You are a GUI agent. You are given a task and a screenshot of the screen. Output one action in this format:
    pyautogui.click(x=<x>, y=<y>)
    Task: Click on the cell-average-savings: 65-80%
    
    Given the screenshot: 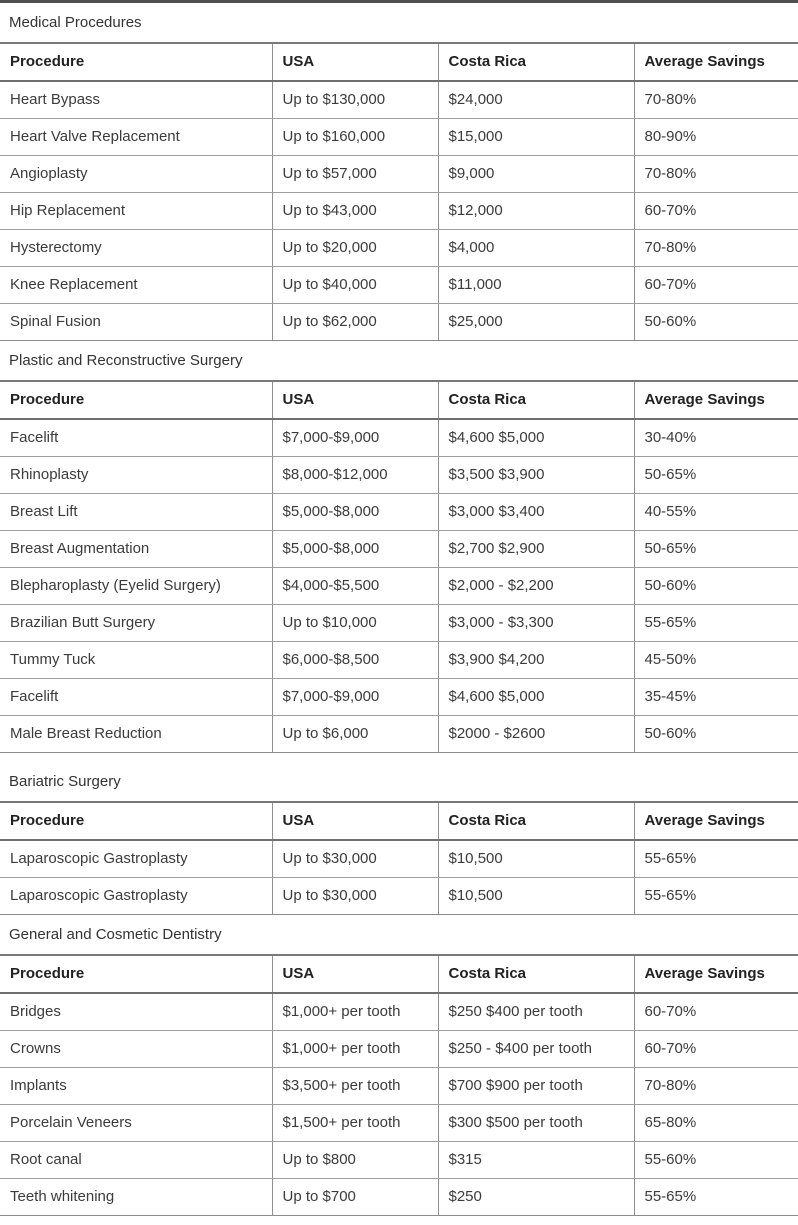 What is the action you would take?
    pyautogui.click(x=715, y=1123)
    